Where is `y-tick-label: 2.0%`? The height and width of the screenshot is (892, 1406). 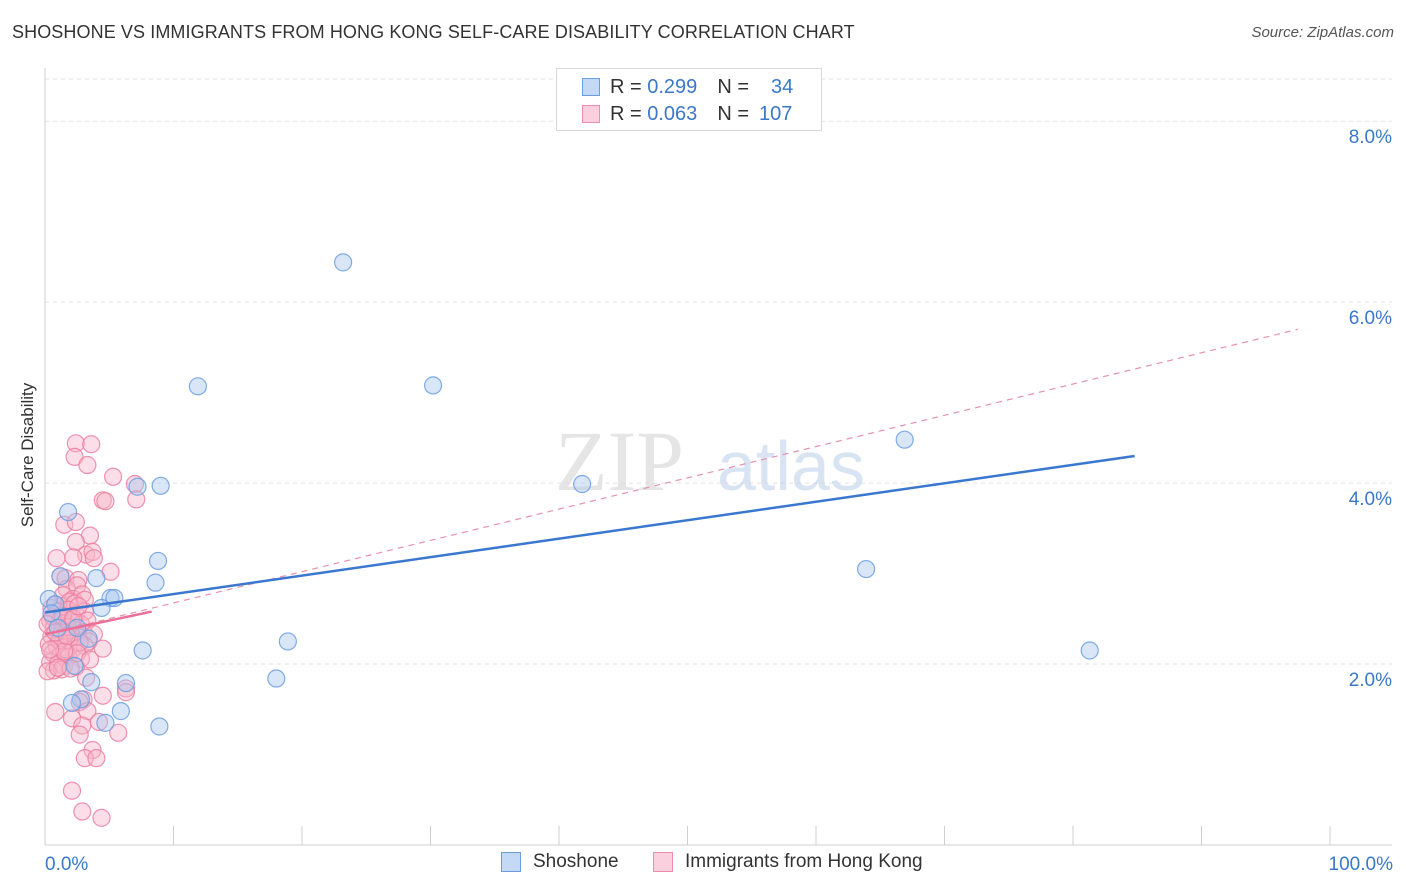
y-tick-label: 2.0% is located at coordinates (1370, 680).